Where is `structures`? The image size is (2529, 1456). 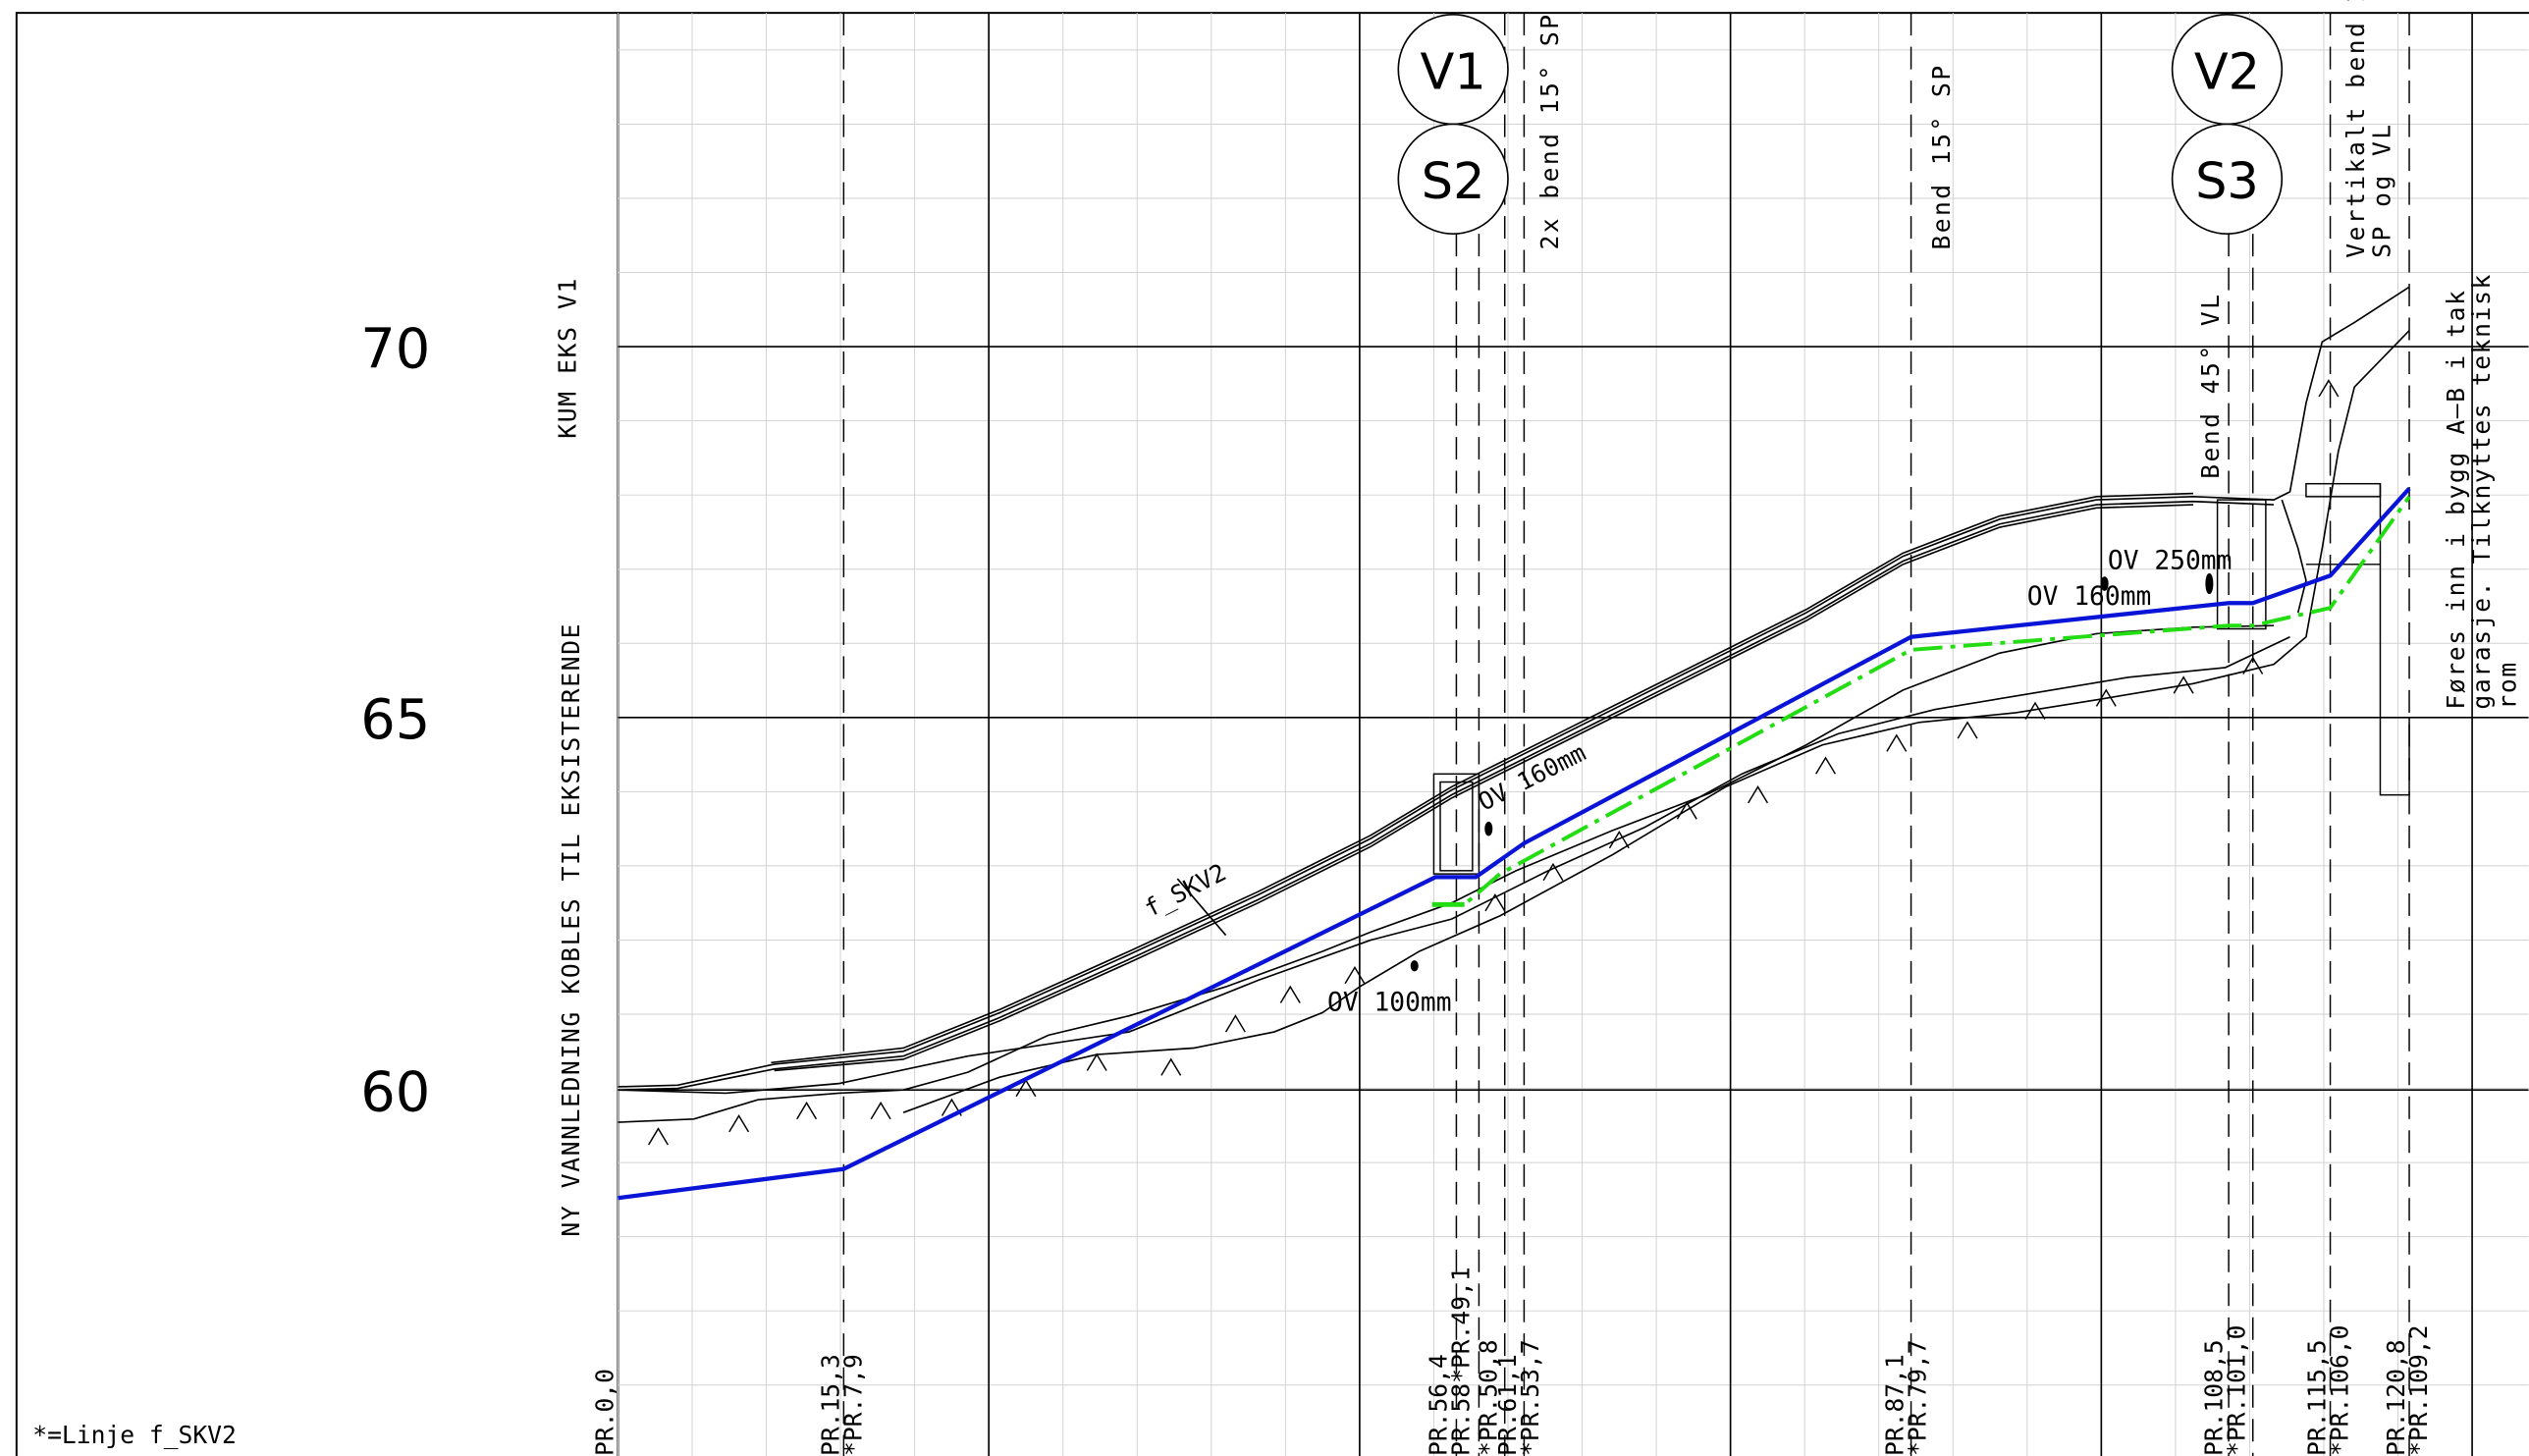 structures is located at coordinates (1910, 727).